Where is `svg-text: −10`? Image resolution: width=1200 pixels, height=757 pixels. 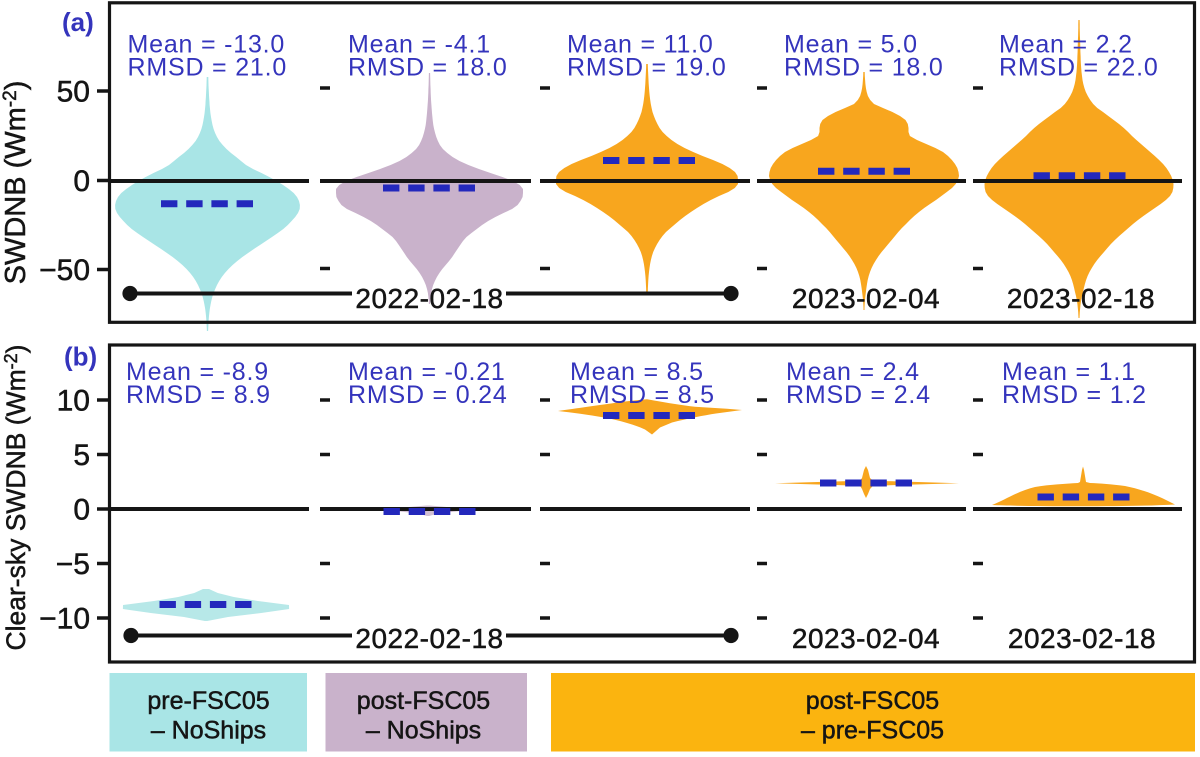
svg-text: −10 is located at coordinates (64, 619).